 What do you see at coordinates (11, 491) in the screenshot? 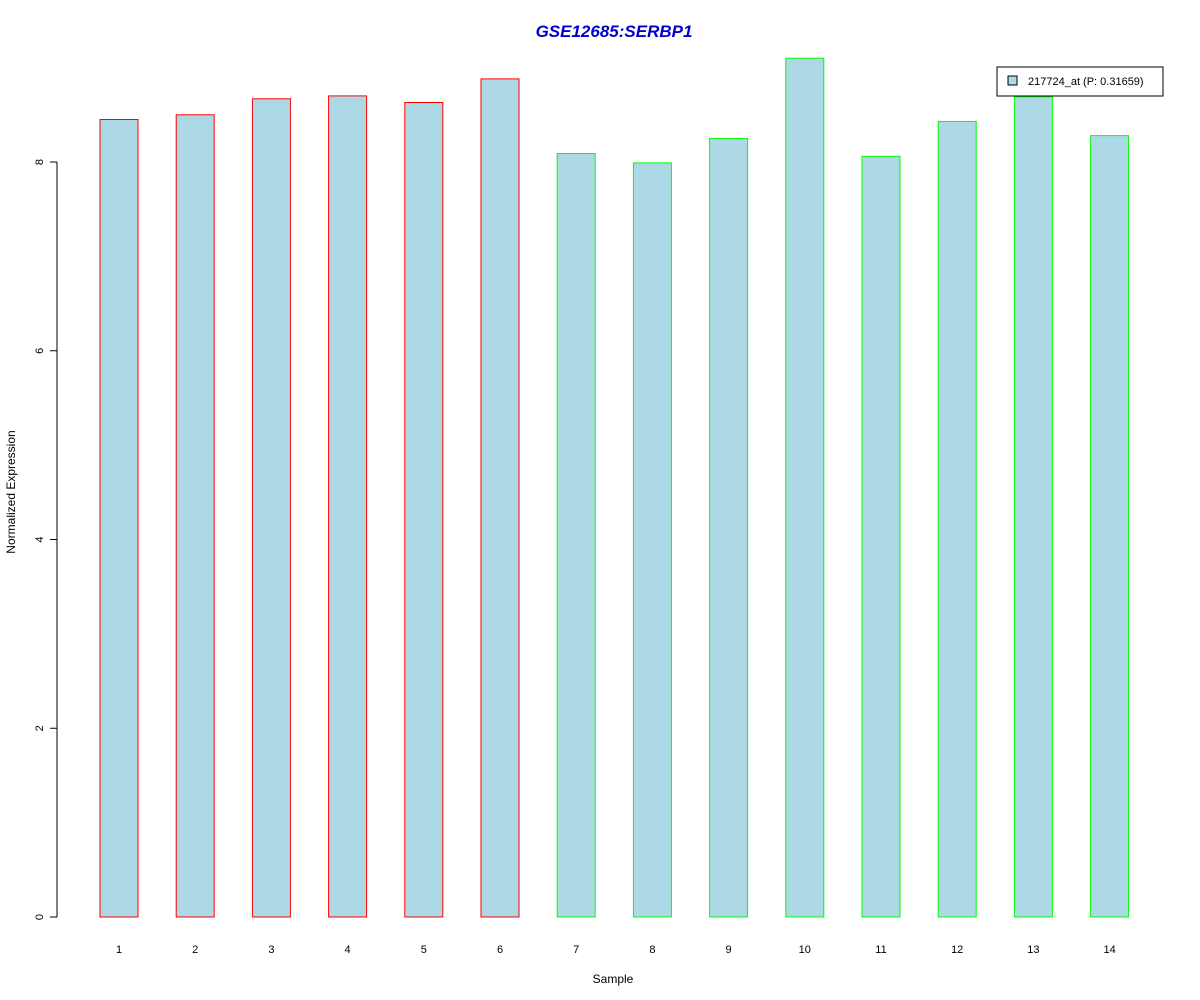
I see `y-axis-label: Normalized Expression` at bounding box center [11, 491].